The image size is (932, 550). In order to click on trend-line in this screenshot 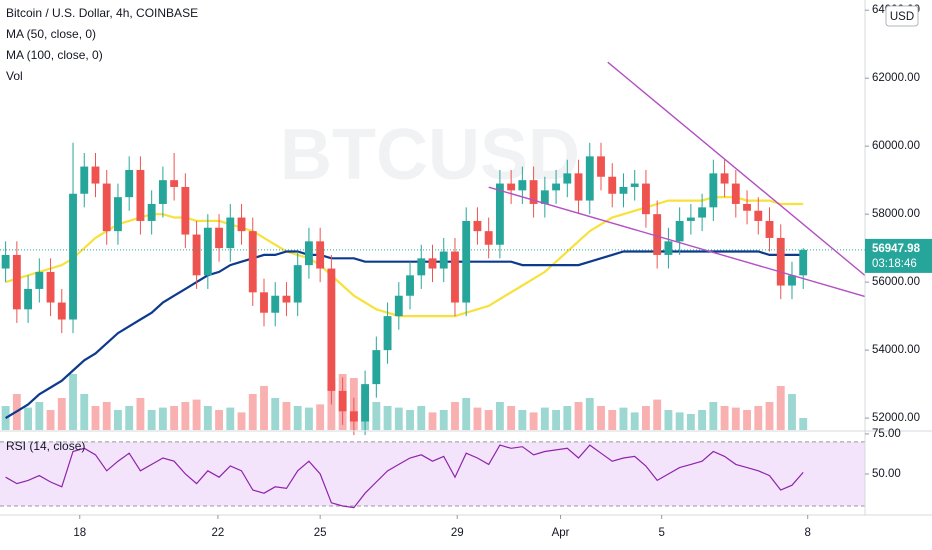, I will do `click(736, 169)`.